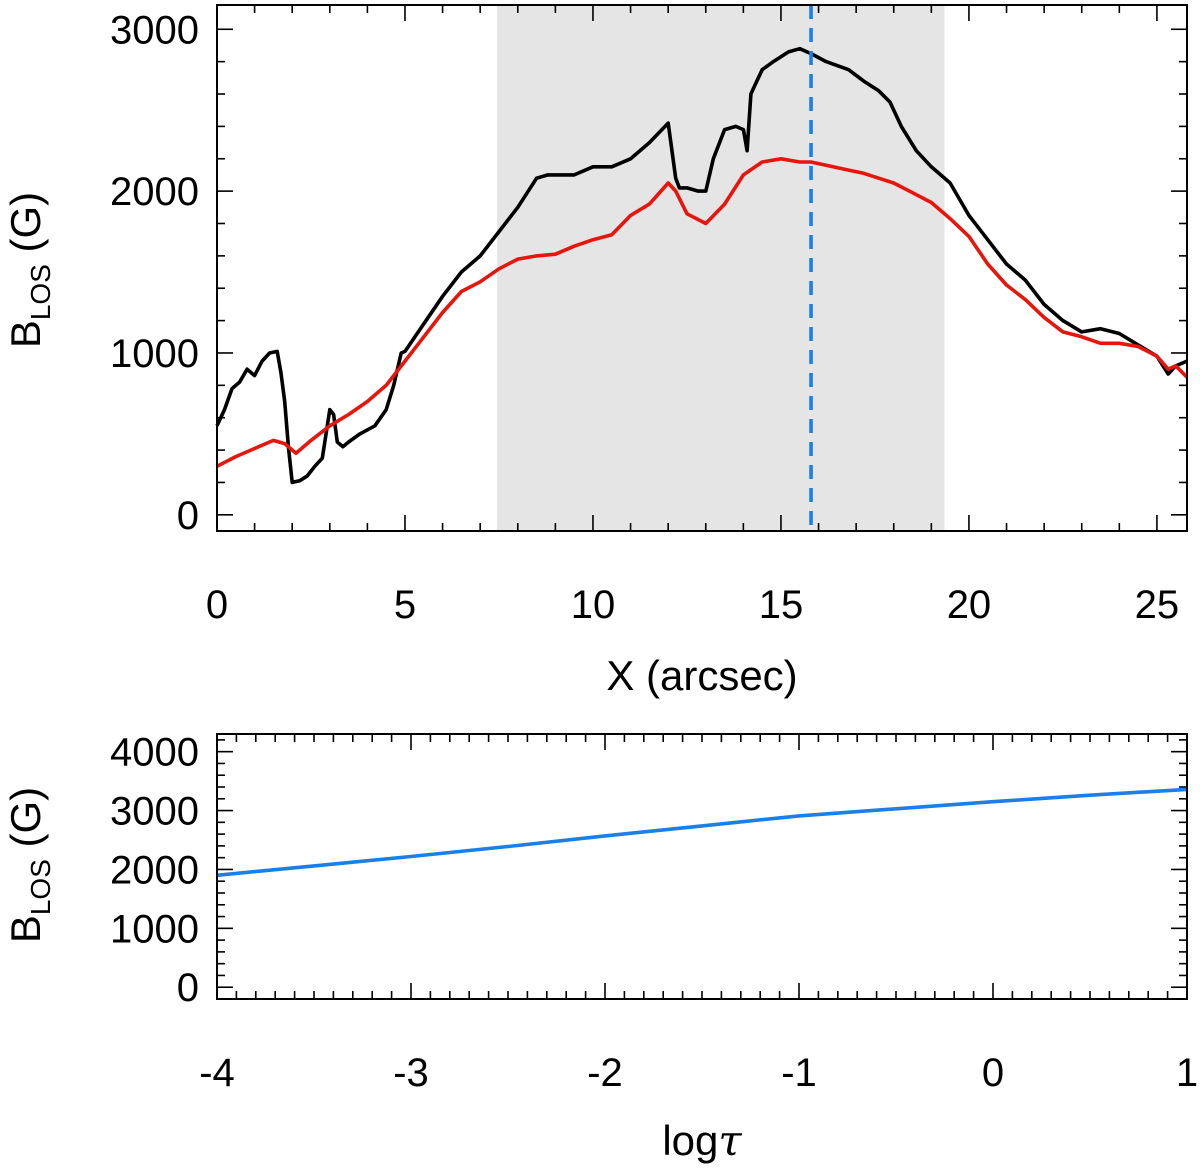 The height and width of the screenshot is (1172, 1200). I want to click on x-axis-label-text: log, so click(690, 1140).